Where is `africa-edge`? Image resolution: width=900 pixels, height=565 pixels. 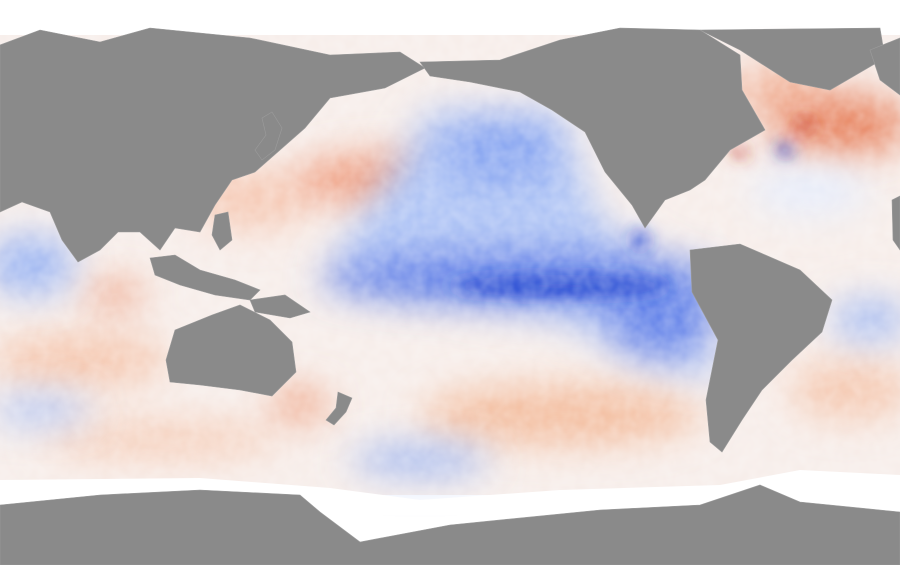 africa-edge is located at coordinates (895, 223).